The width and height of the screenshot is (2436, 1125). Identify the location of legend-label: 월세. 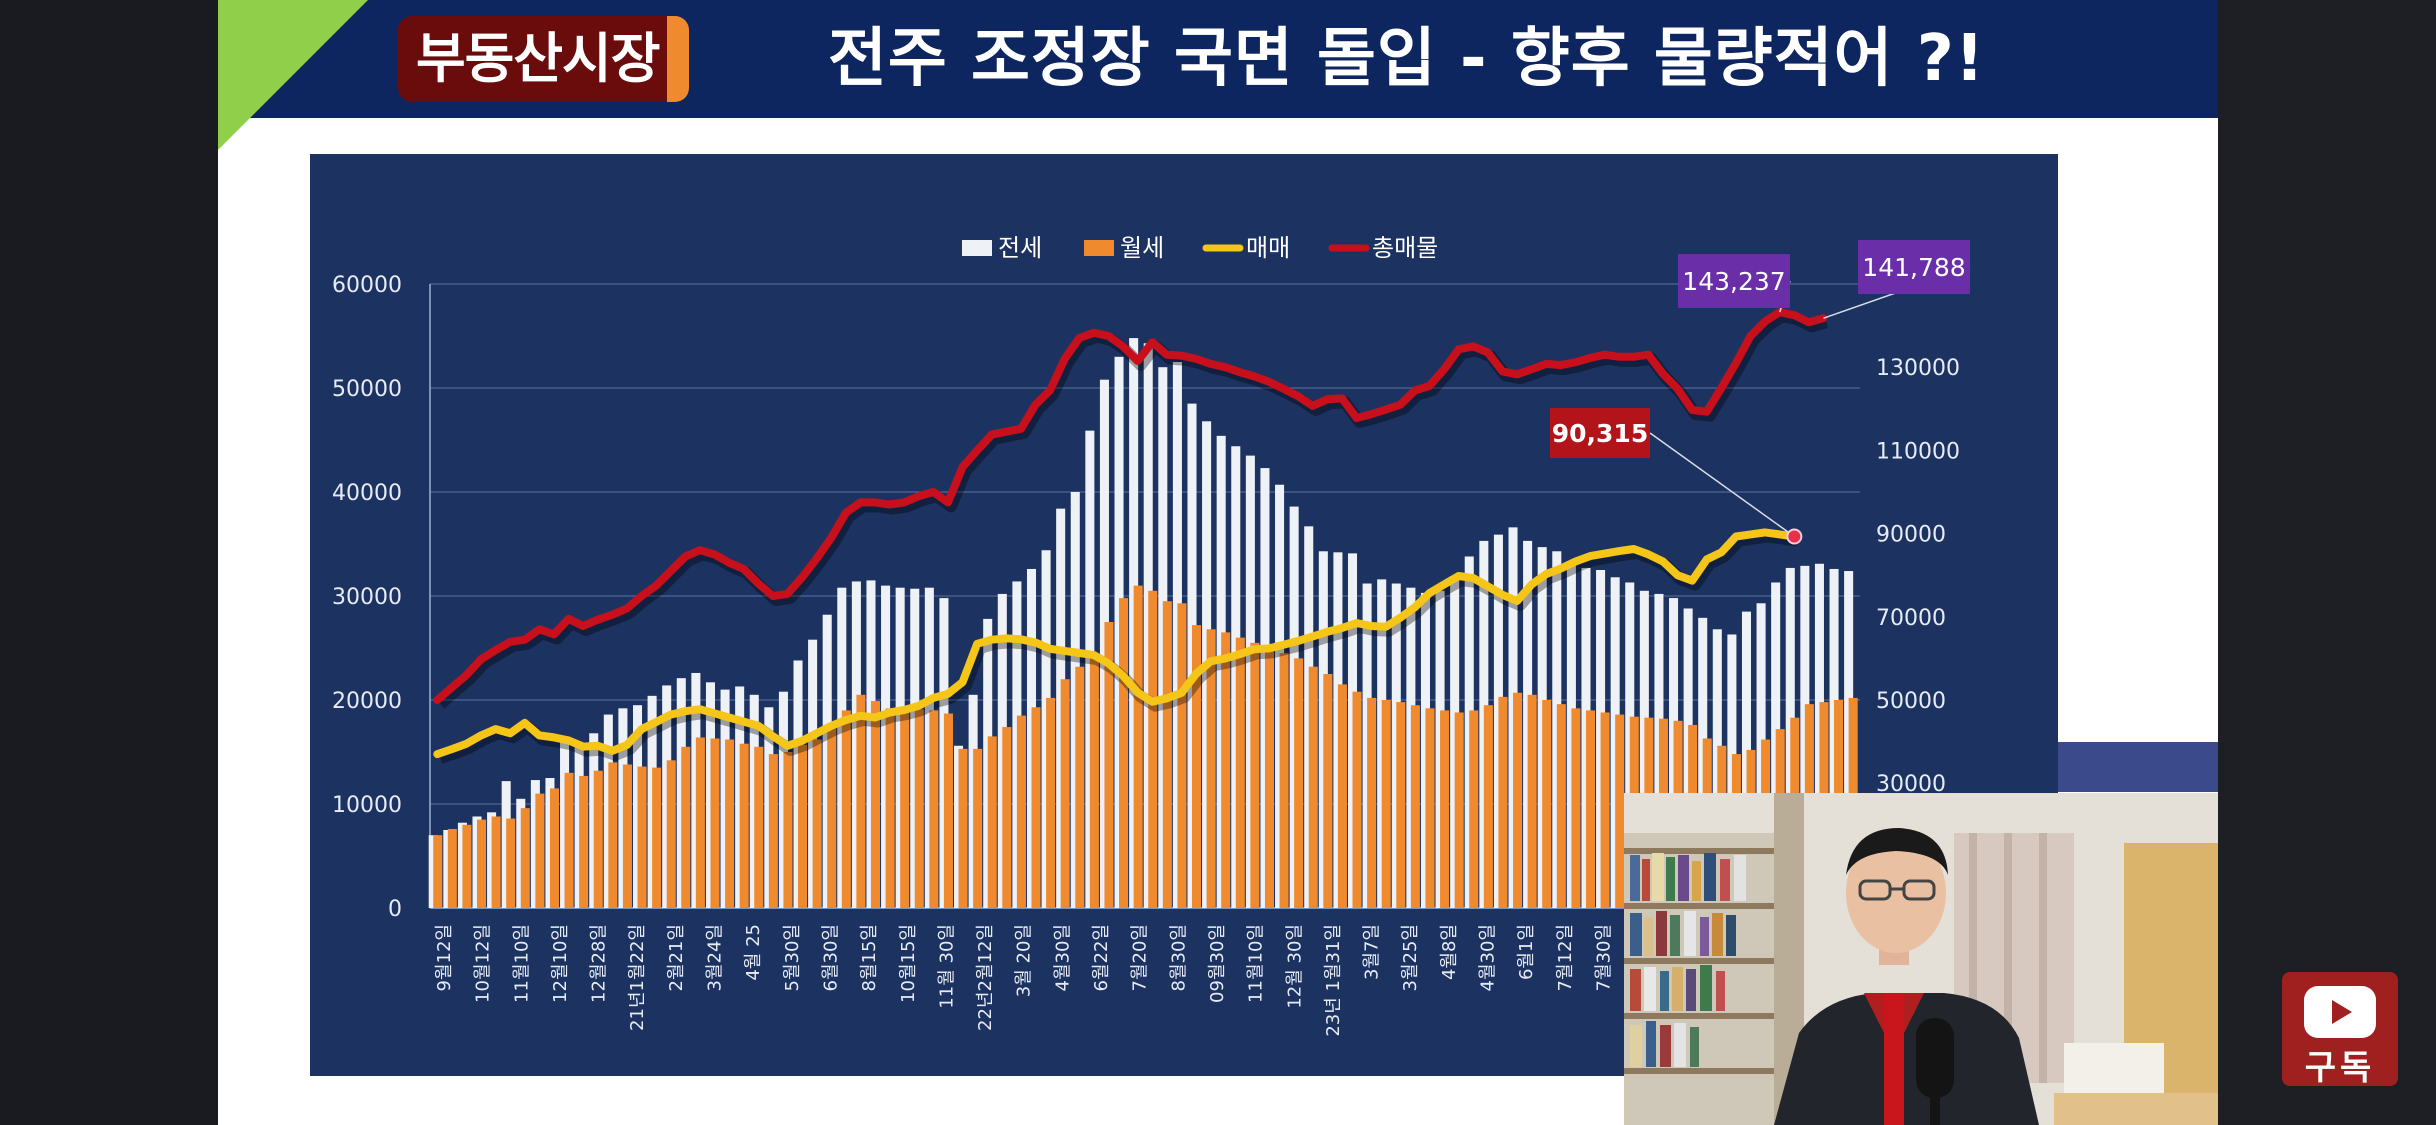
(1142, 248).